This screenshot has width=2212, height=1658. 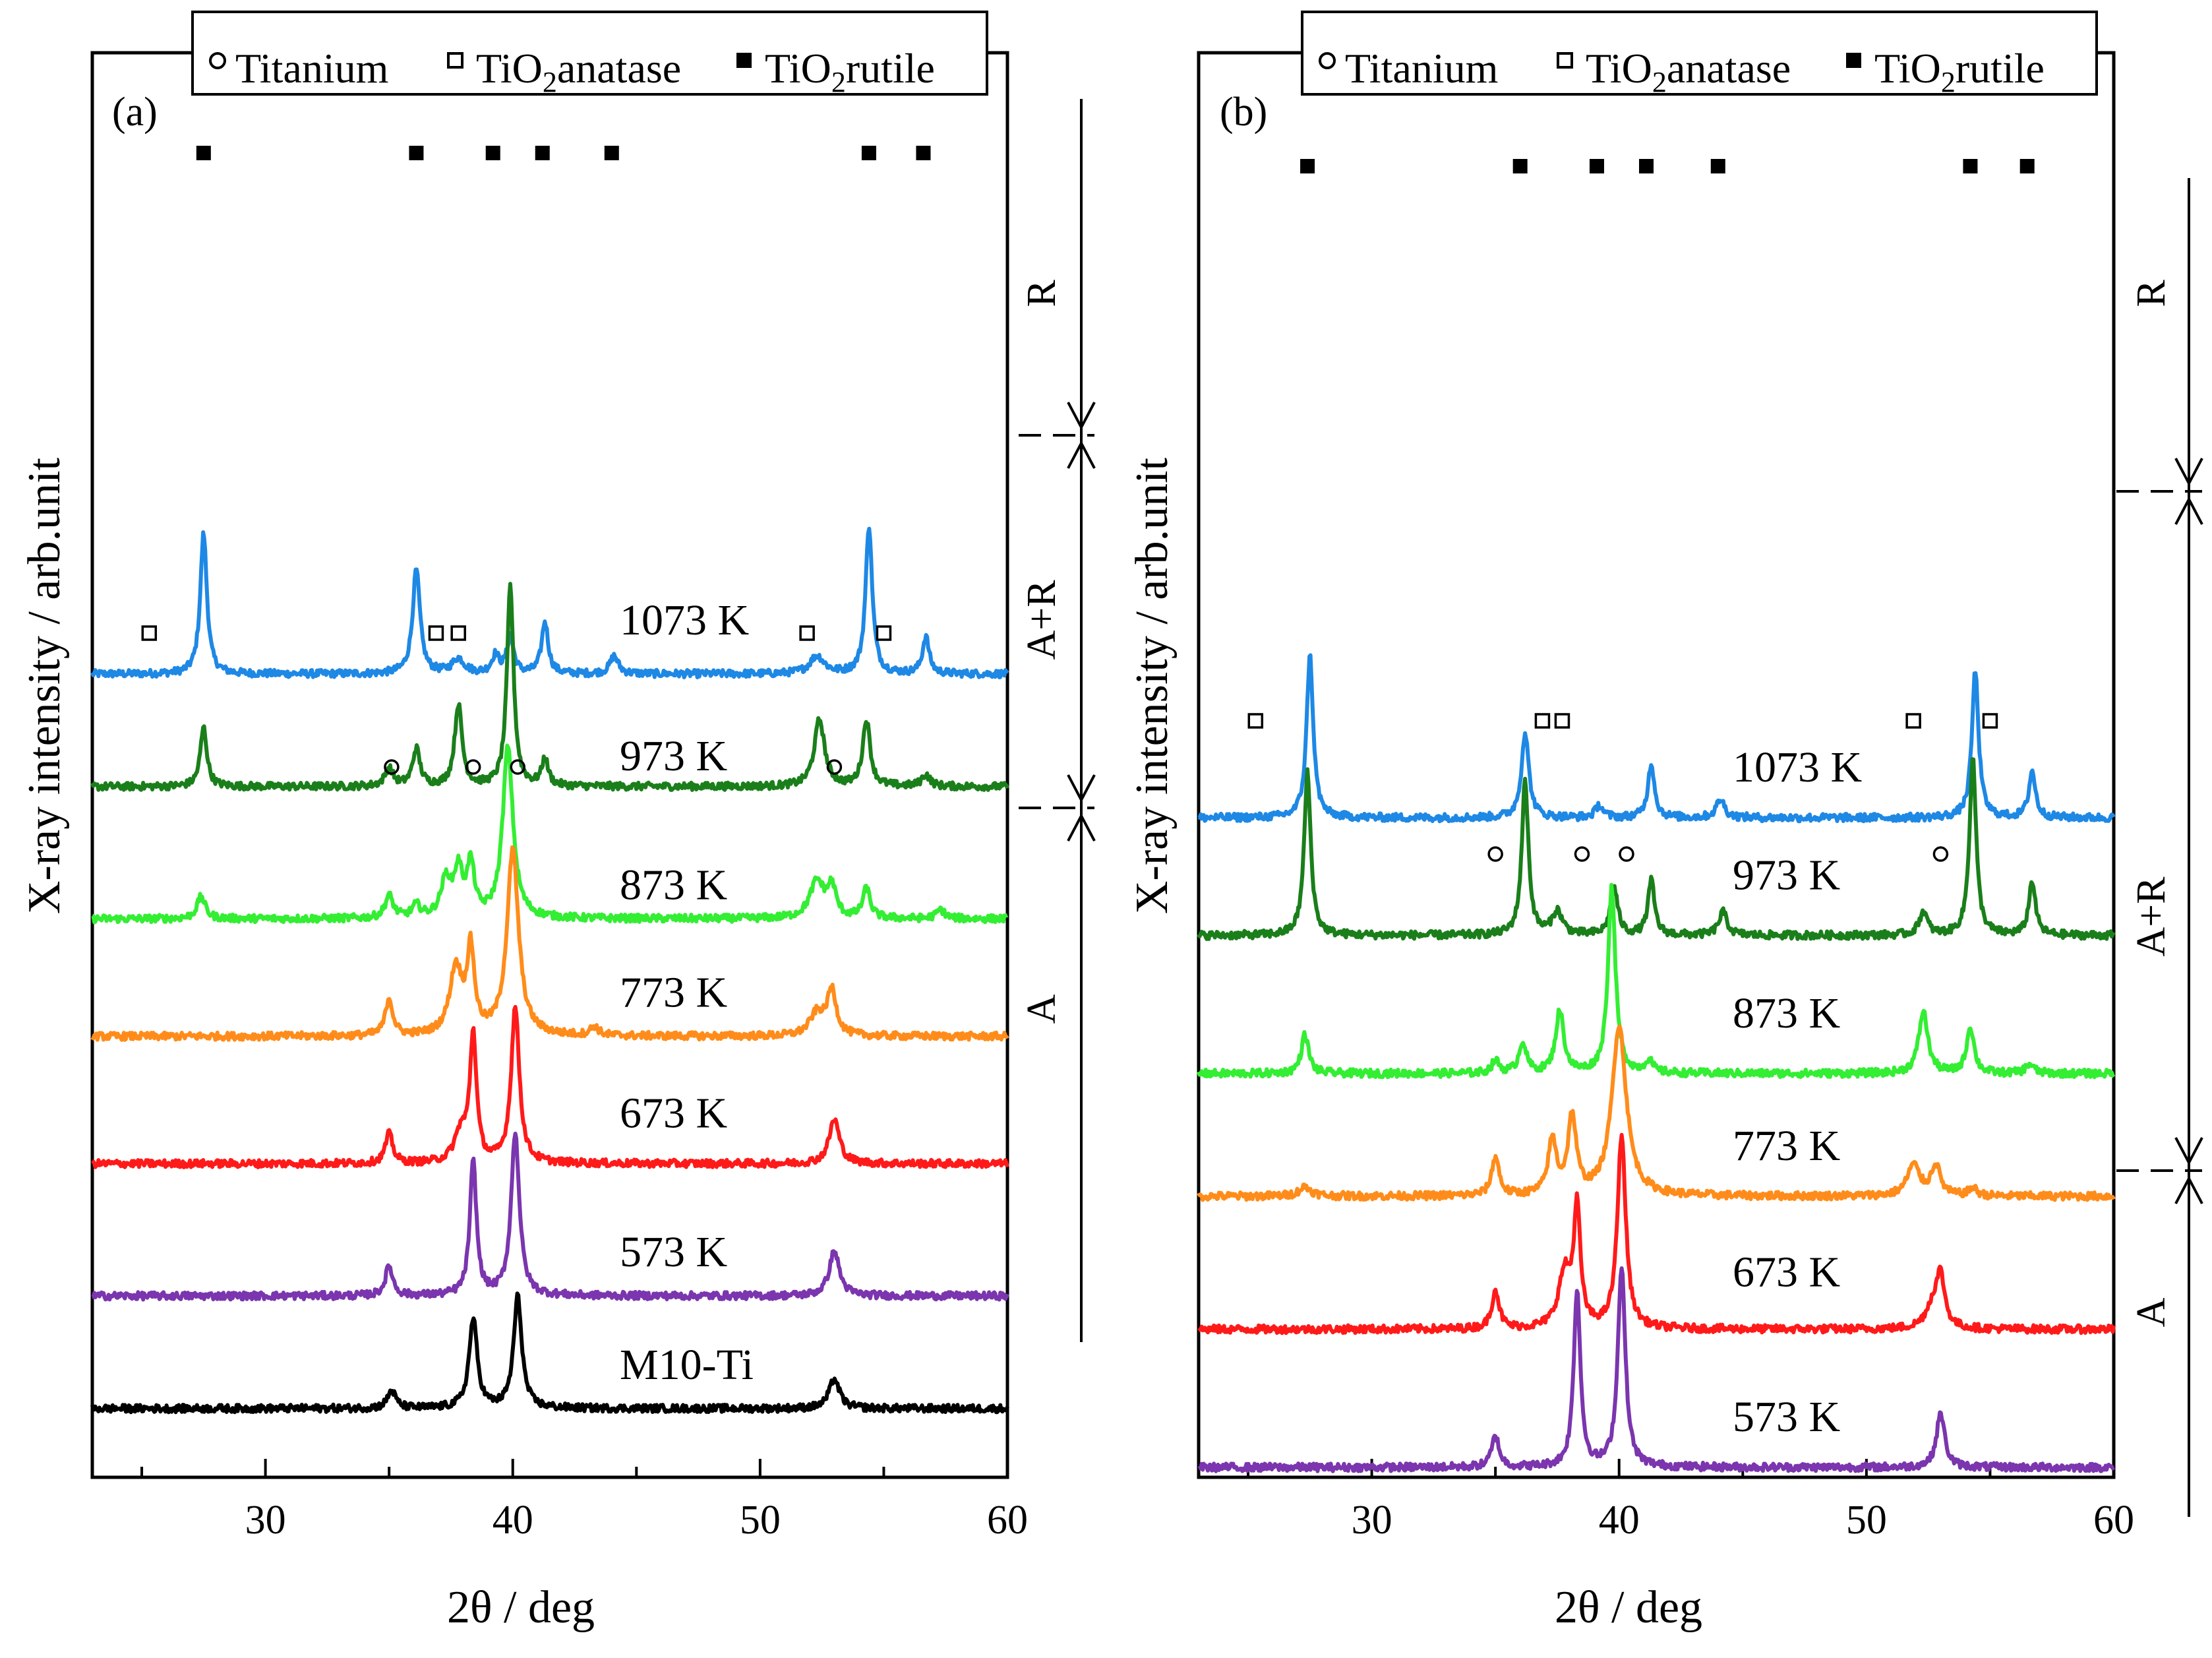 What do you see at coordinates (1798, 767) in the screenshot?
I see `series-label-b-1073-k: 1073 K` at bounding box center [1798, 767].